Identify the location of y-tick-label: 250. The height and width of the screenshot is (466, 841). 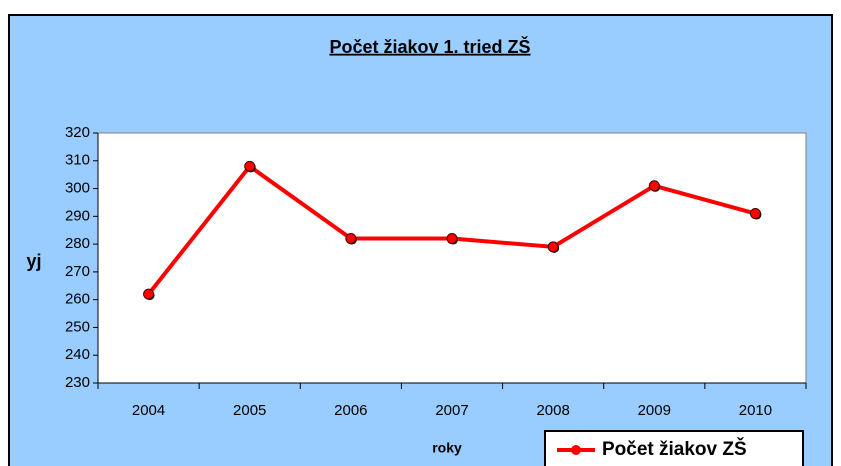
(77, 326).